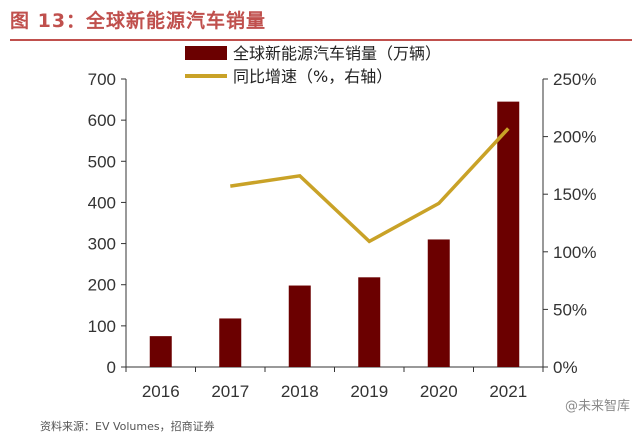 Image resolution: width=640 pixels, height=434 pixels. What do you see at coordinates (102, 161) in the screenshot?
I see `left-tick-label: 500` at bounding box center [102, 161].